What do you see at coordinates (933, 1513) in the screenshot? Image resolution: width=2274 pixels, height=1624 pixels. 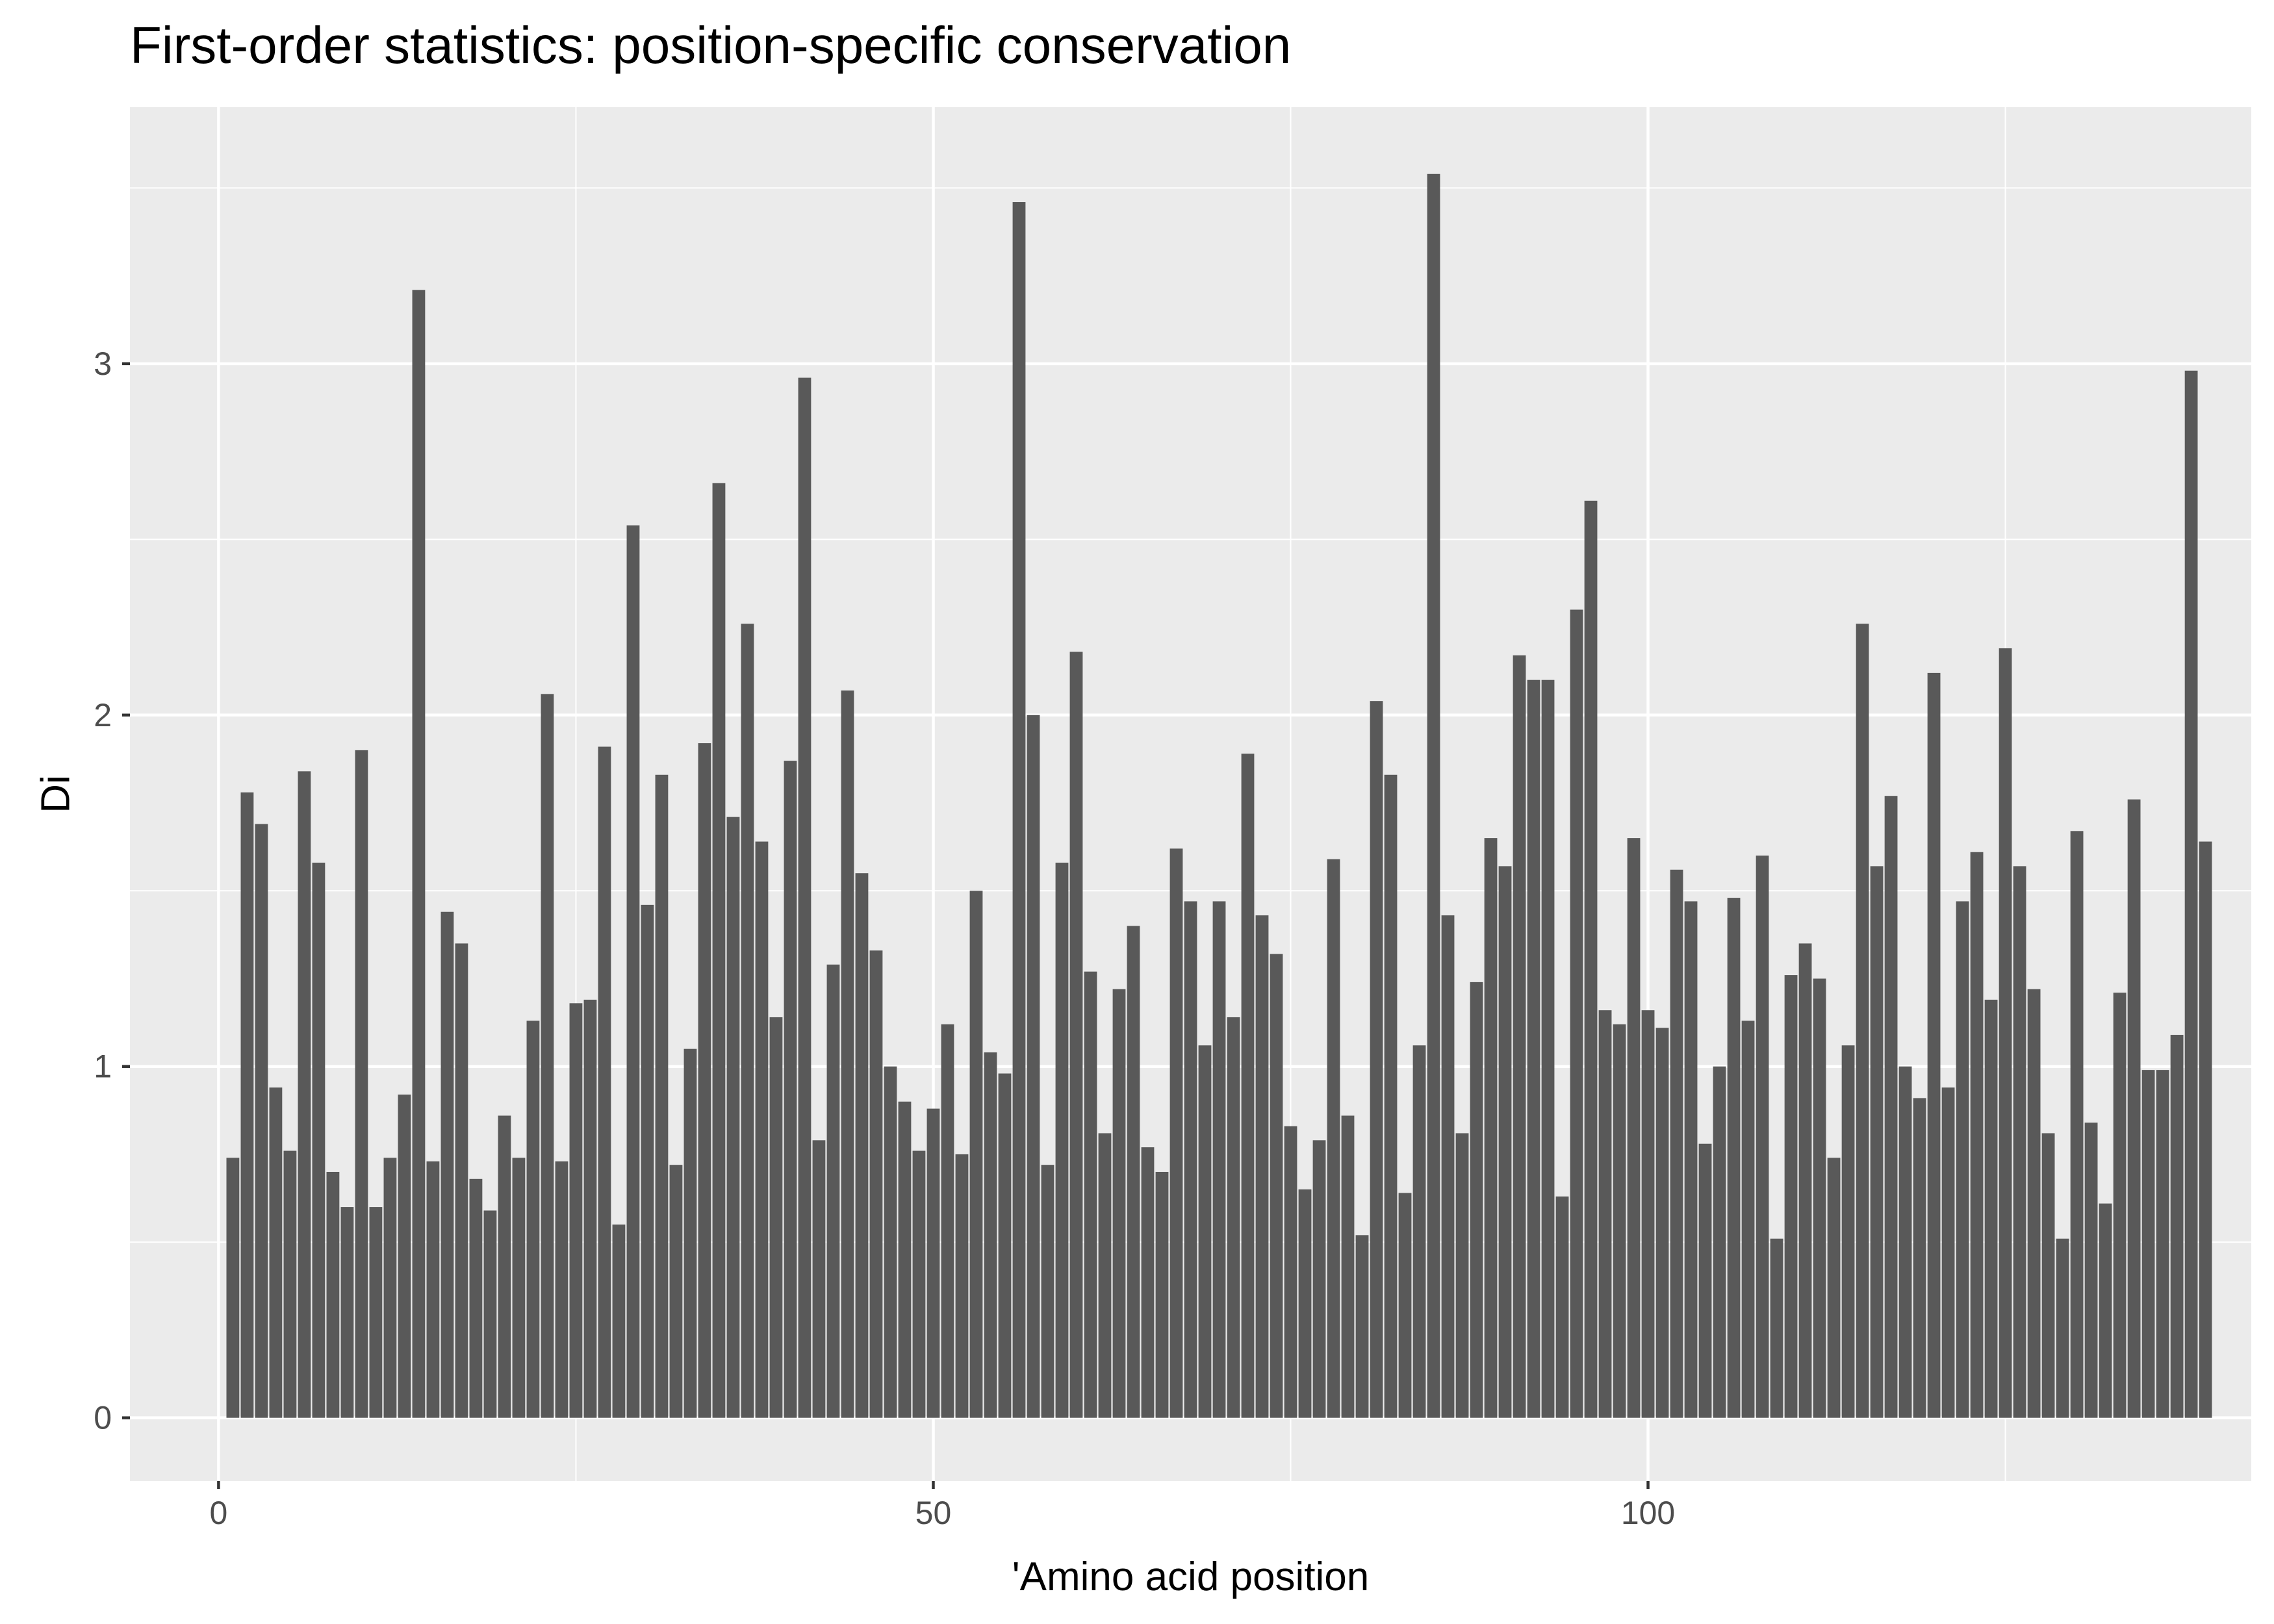 I see `x-tick-label: 50` at bounding box center [933, 1513].